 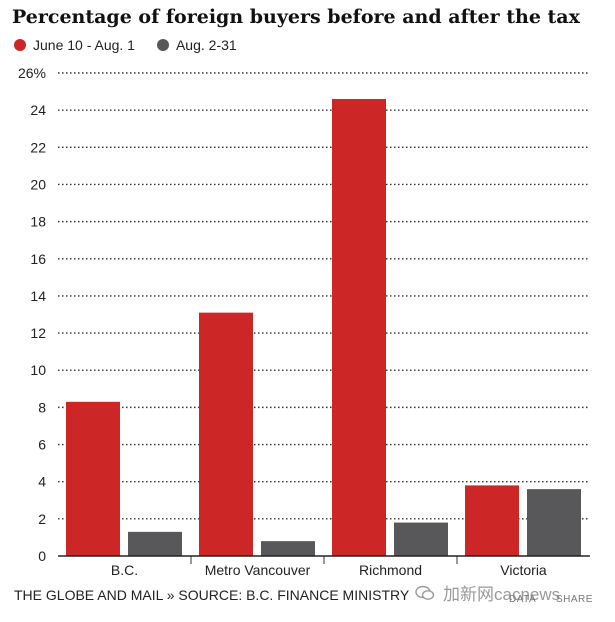 I want to click on share-link: SHARE, so click(x=574, y=599).